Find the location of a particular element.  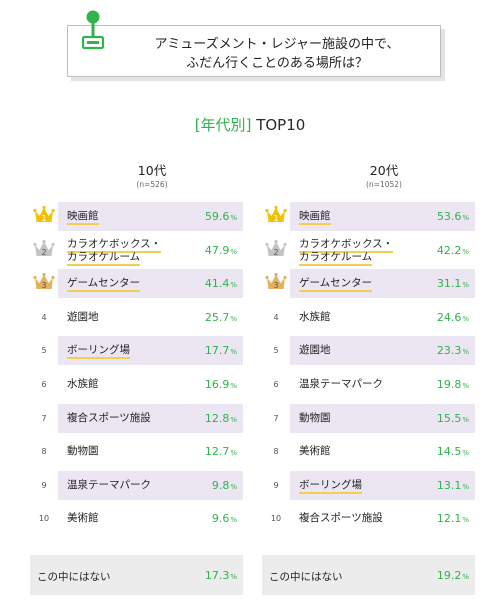

table-row: 1 映画館 59.6% is located at coordinates (136, 216).